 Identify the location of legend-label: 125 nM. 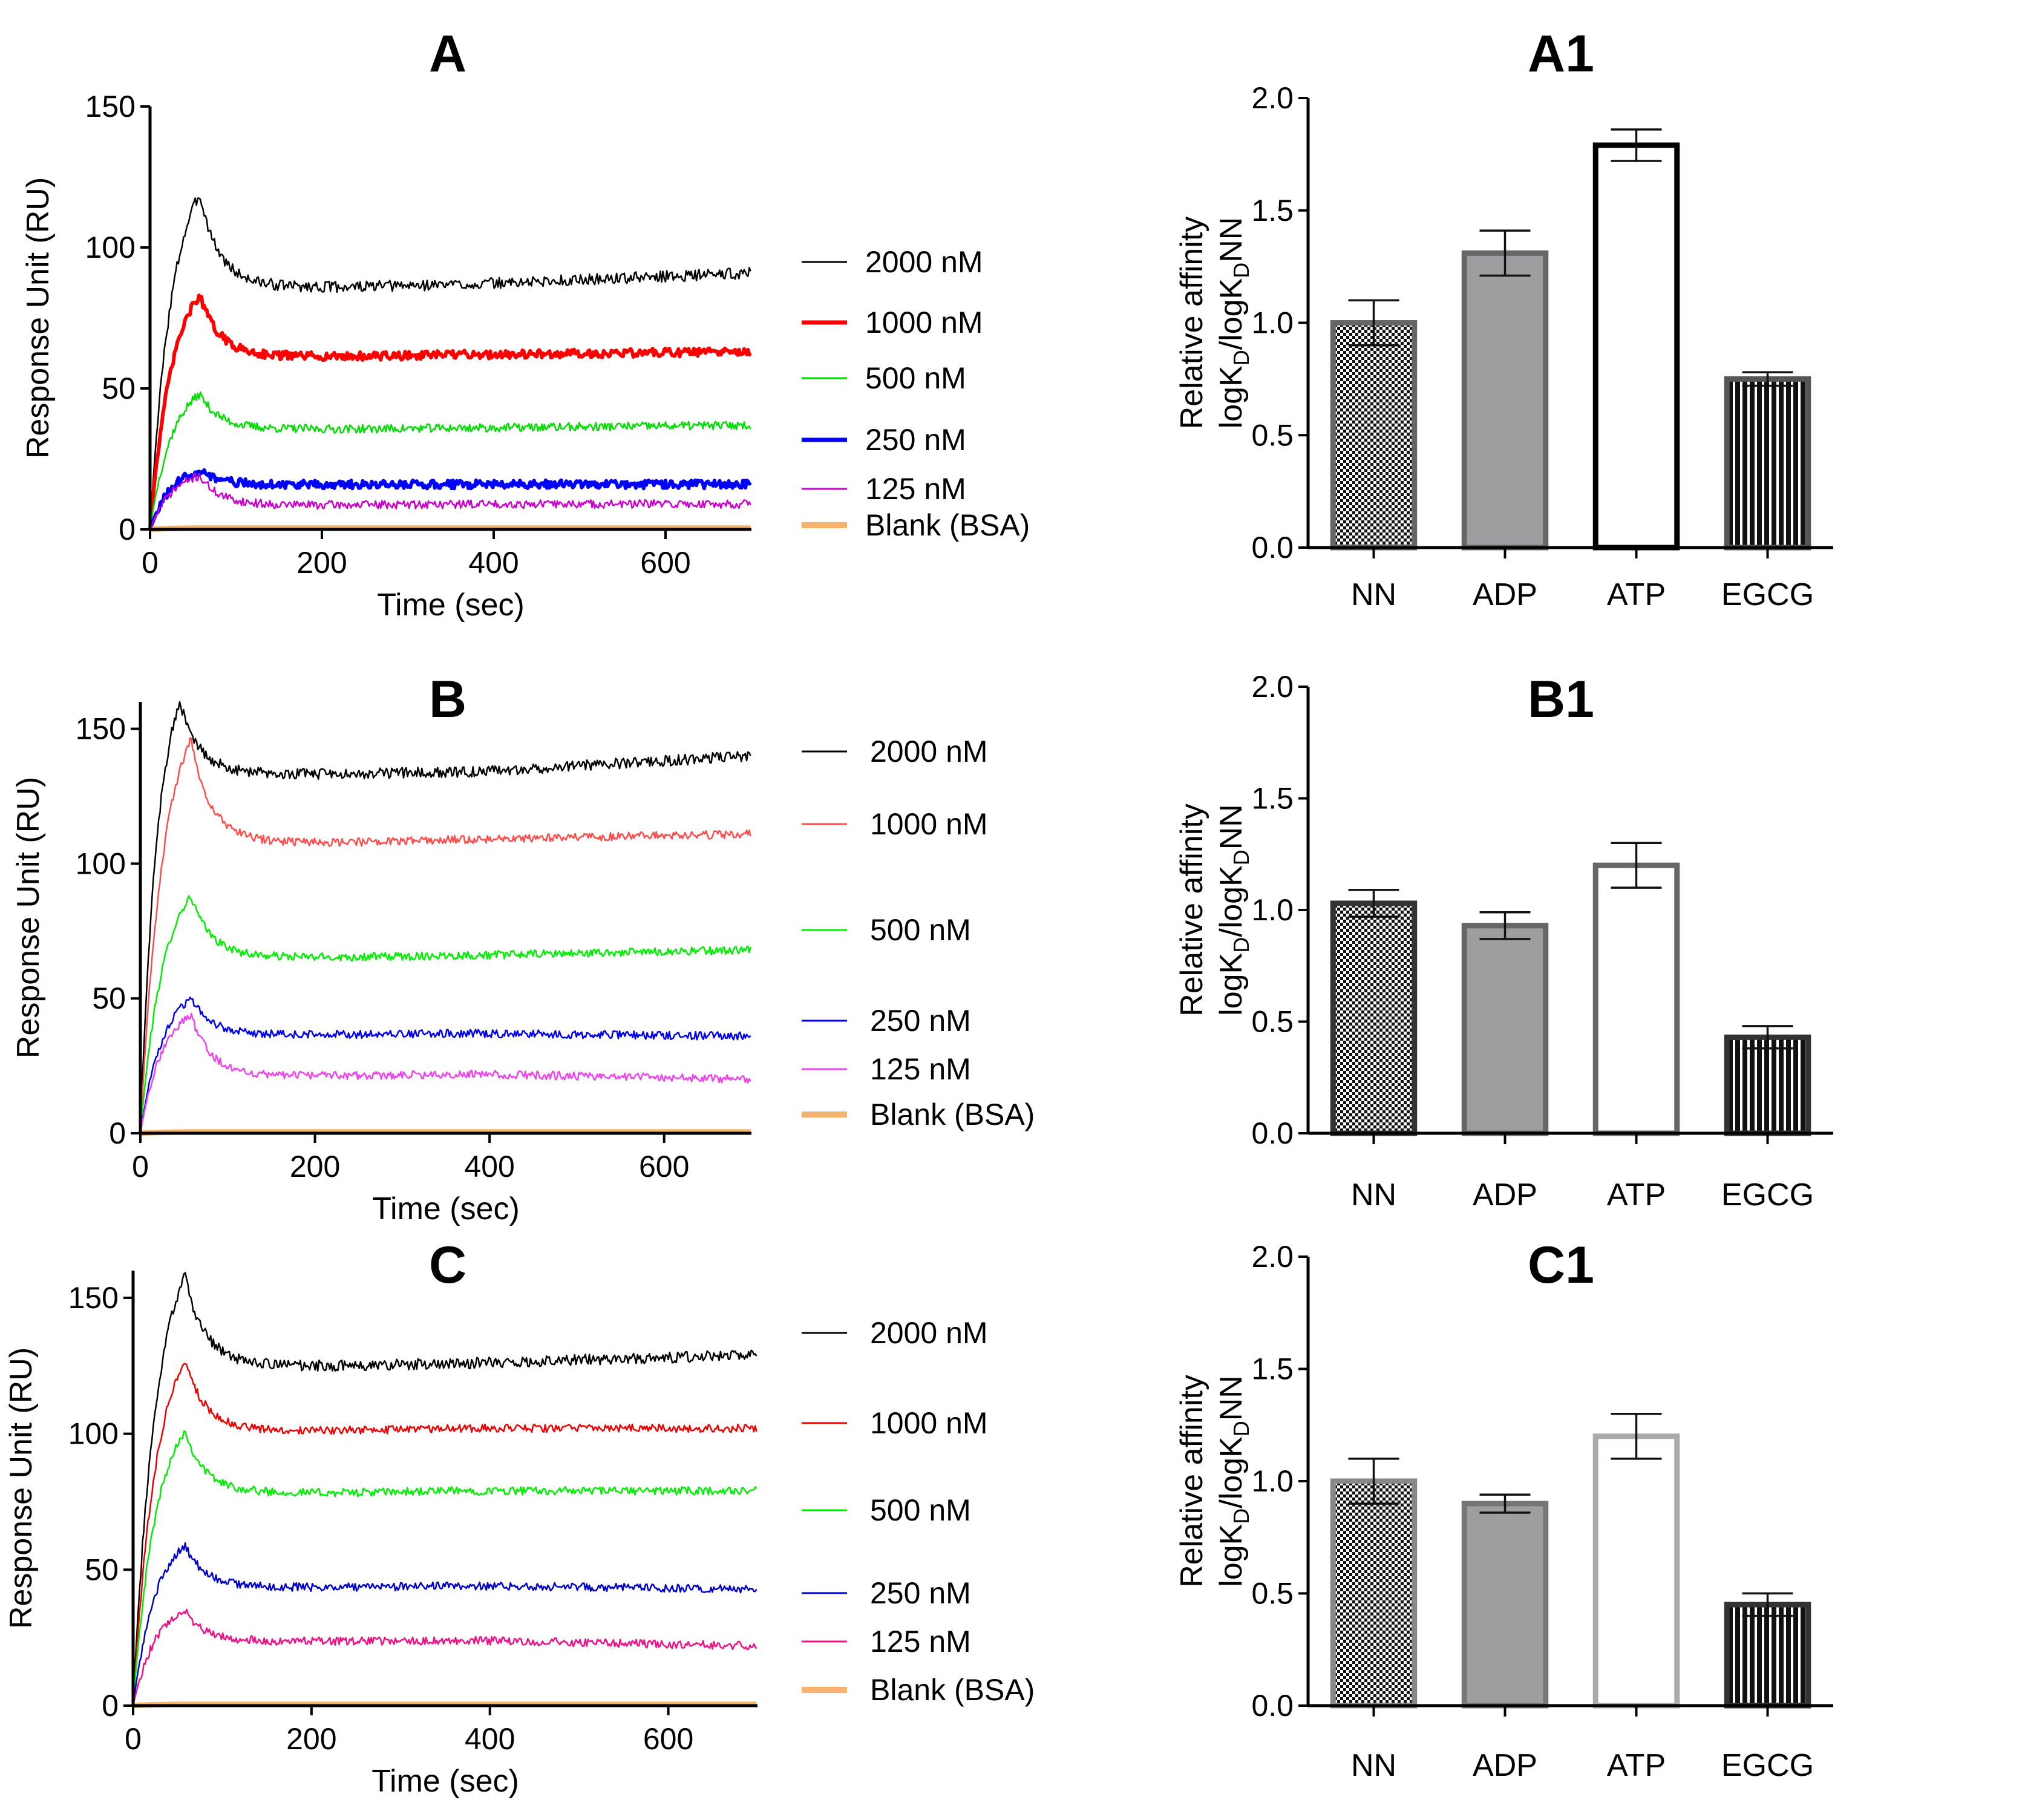
(920, 1641).